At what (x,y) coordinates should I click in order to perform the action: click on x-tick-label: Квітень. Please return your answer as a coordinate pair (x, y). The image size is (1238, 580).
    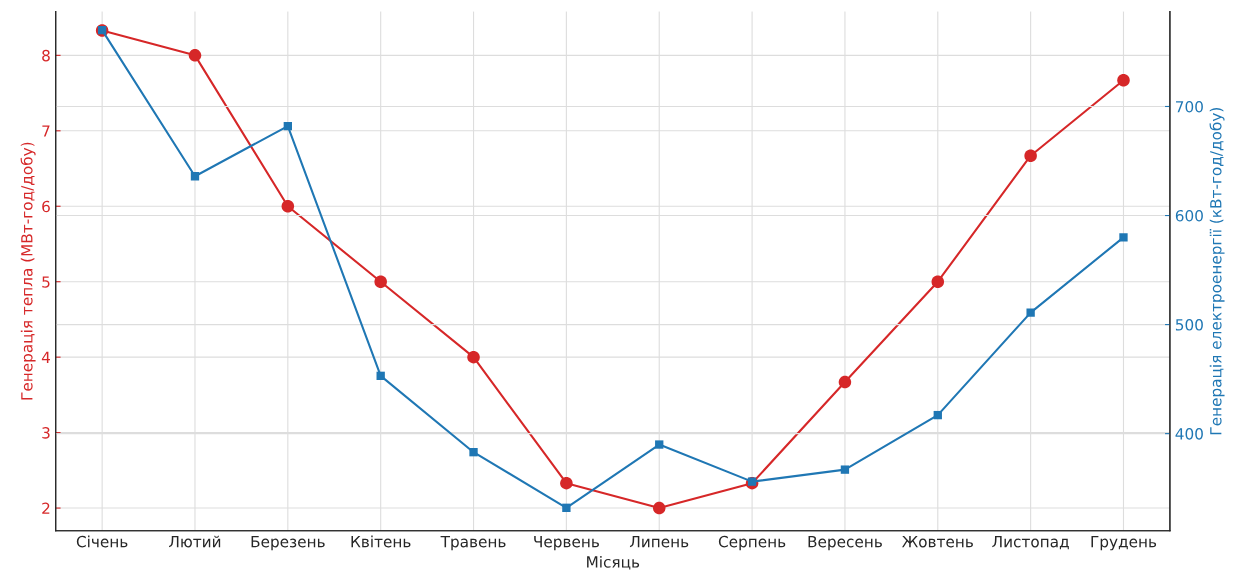
    Looking at the image, I should click on (381, 541).